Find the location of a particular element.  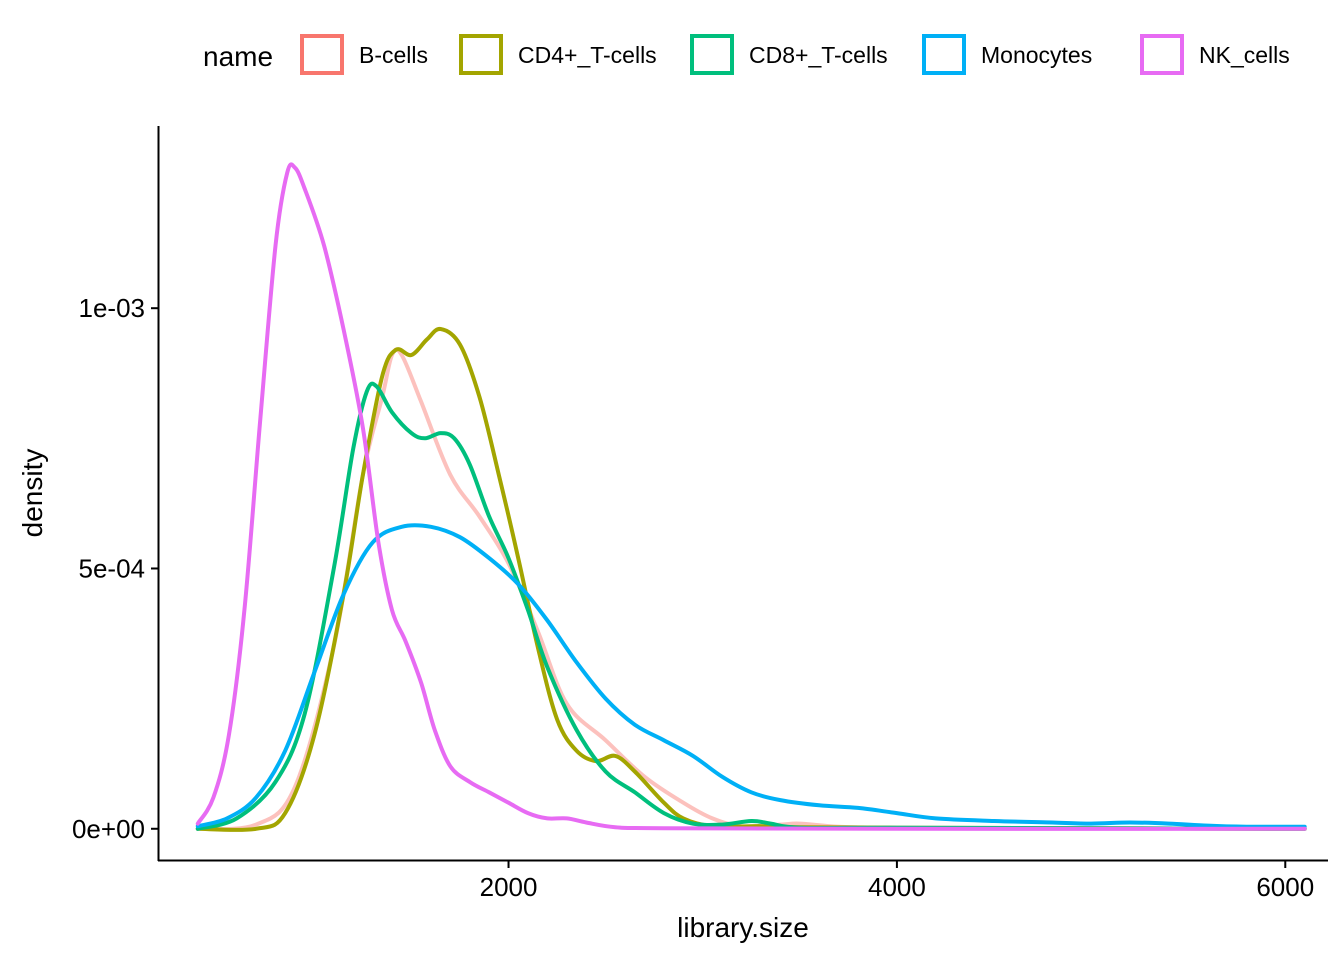

legend-label-b-cells: B-cells is located at coordinates (393, 55).